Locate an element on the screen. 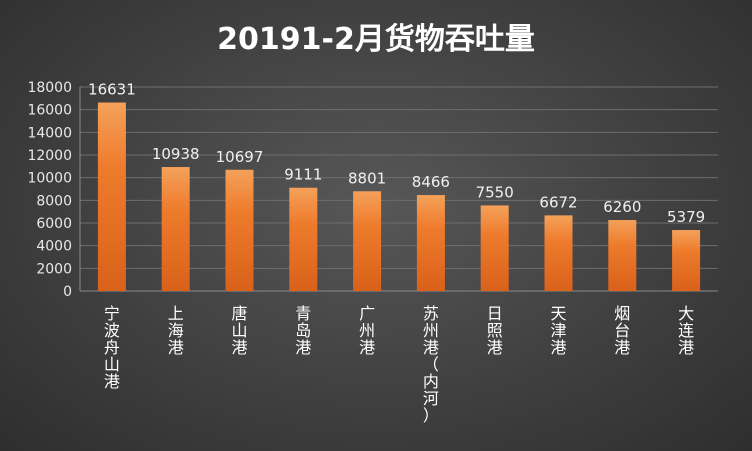 This screenshot has width=752, height=451. y-tick-label: 12000 is located at coordinates (49, 156).